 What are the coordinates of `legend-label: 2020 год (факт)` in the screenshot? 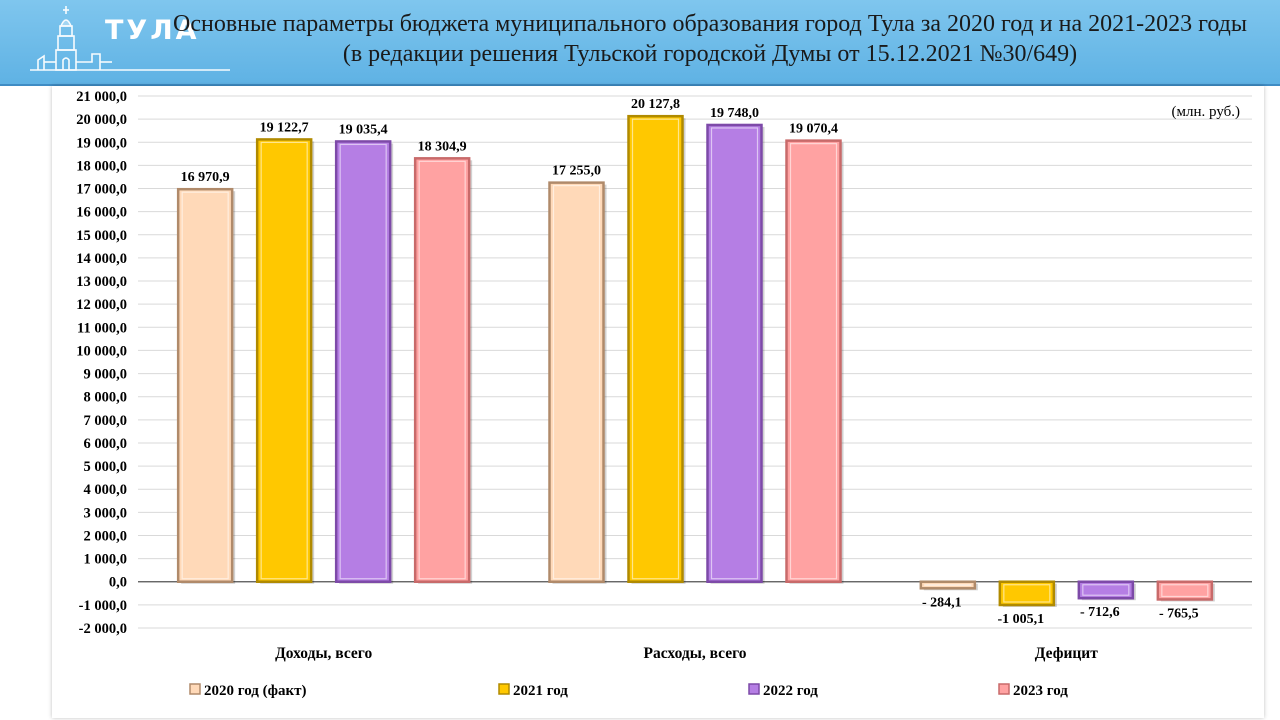 It's located at (255, 691).